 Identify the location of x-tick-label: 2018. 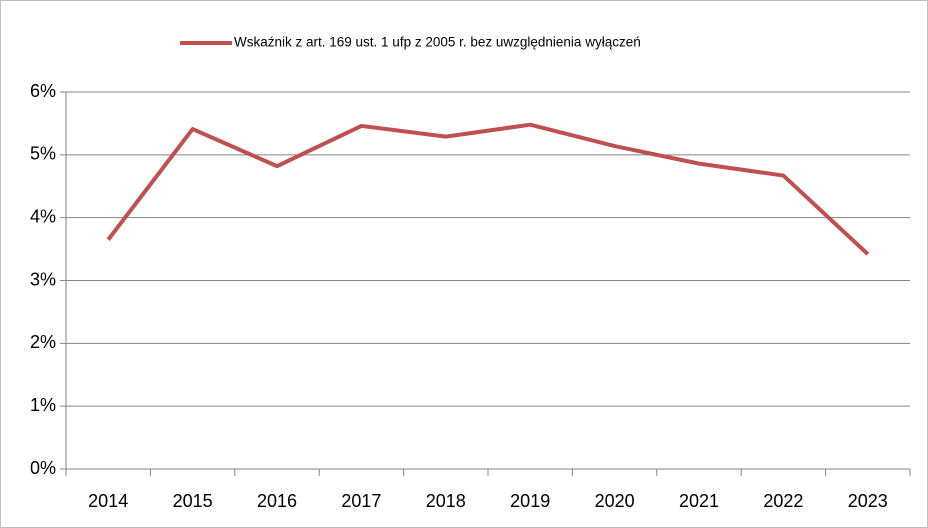
(446, 501).